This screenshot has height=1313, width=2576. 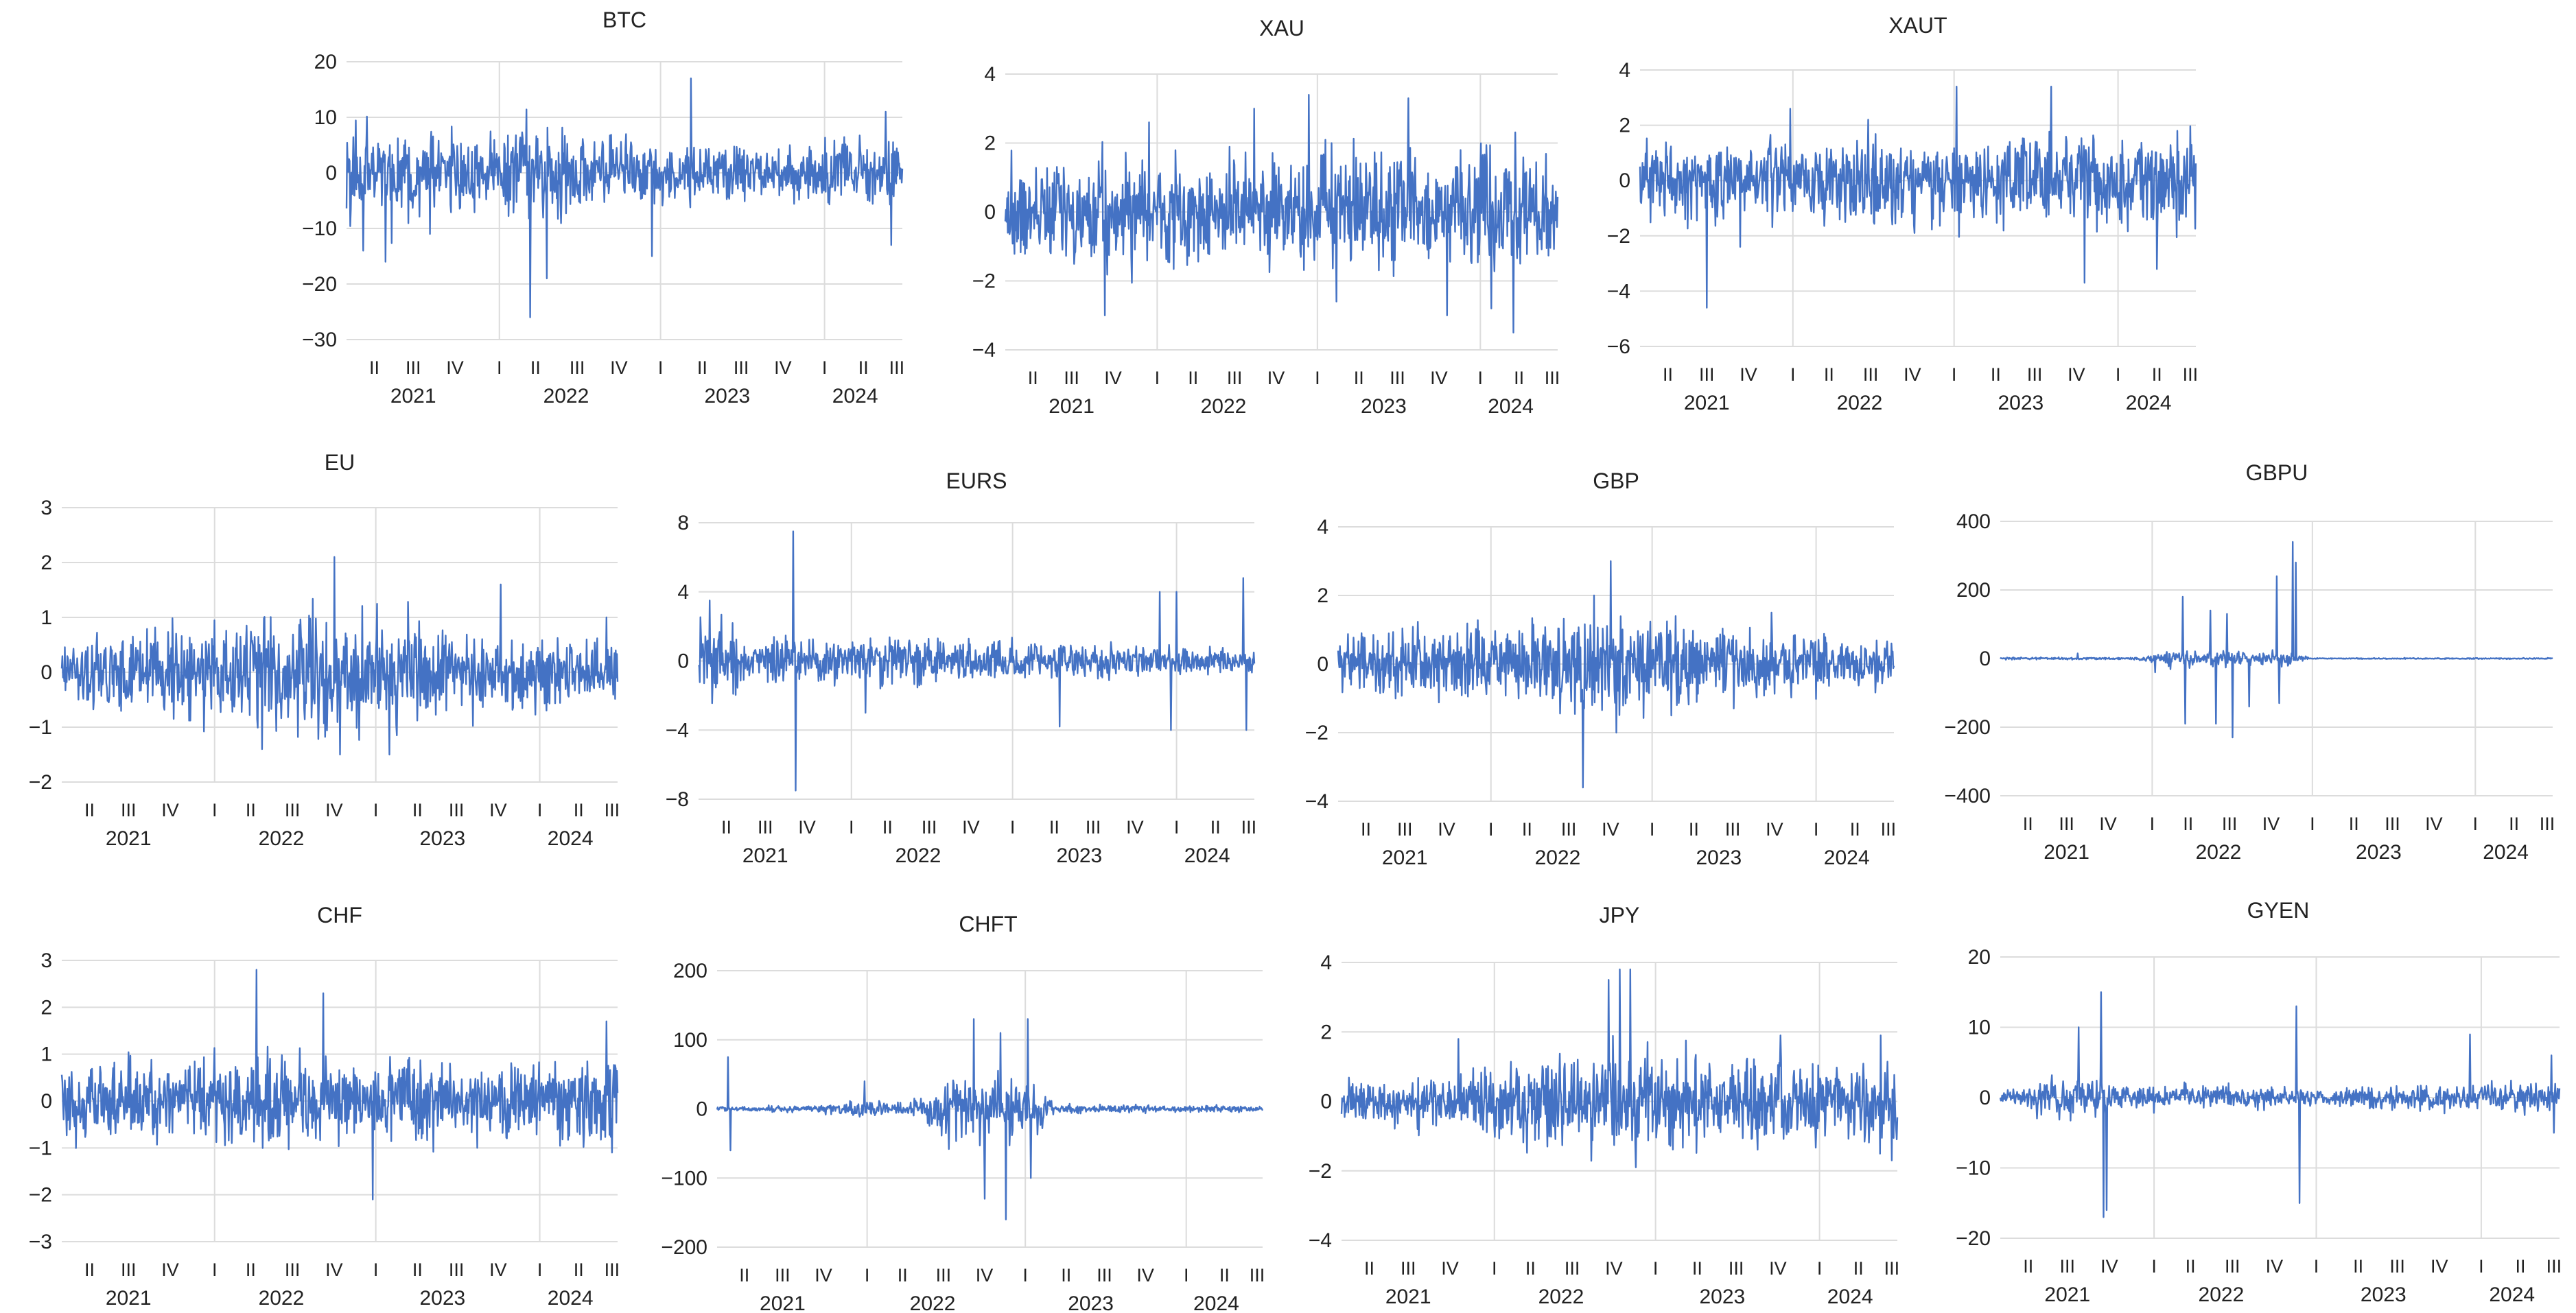 I want to click on y-tick-label: −6, so click(x=1618, y=346).